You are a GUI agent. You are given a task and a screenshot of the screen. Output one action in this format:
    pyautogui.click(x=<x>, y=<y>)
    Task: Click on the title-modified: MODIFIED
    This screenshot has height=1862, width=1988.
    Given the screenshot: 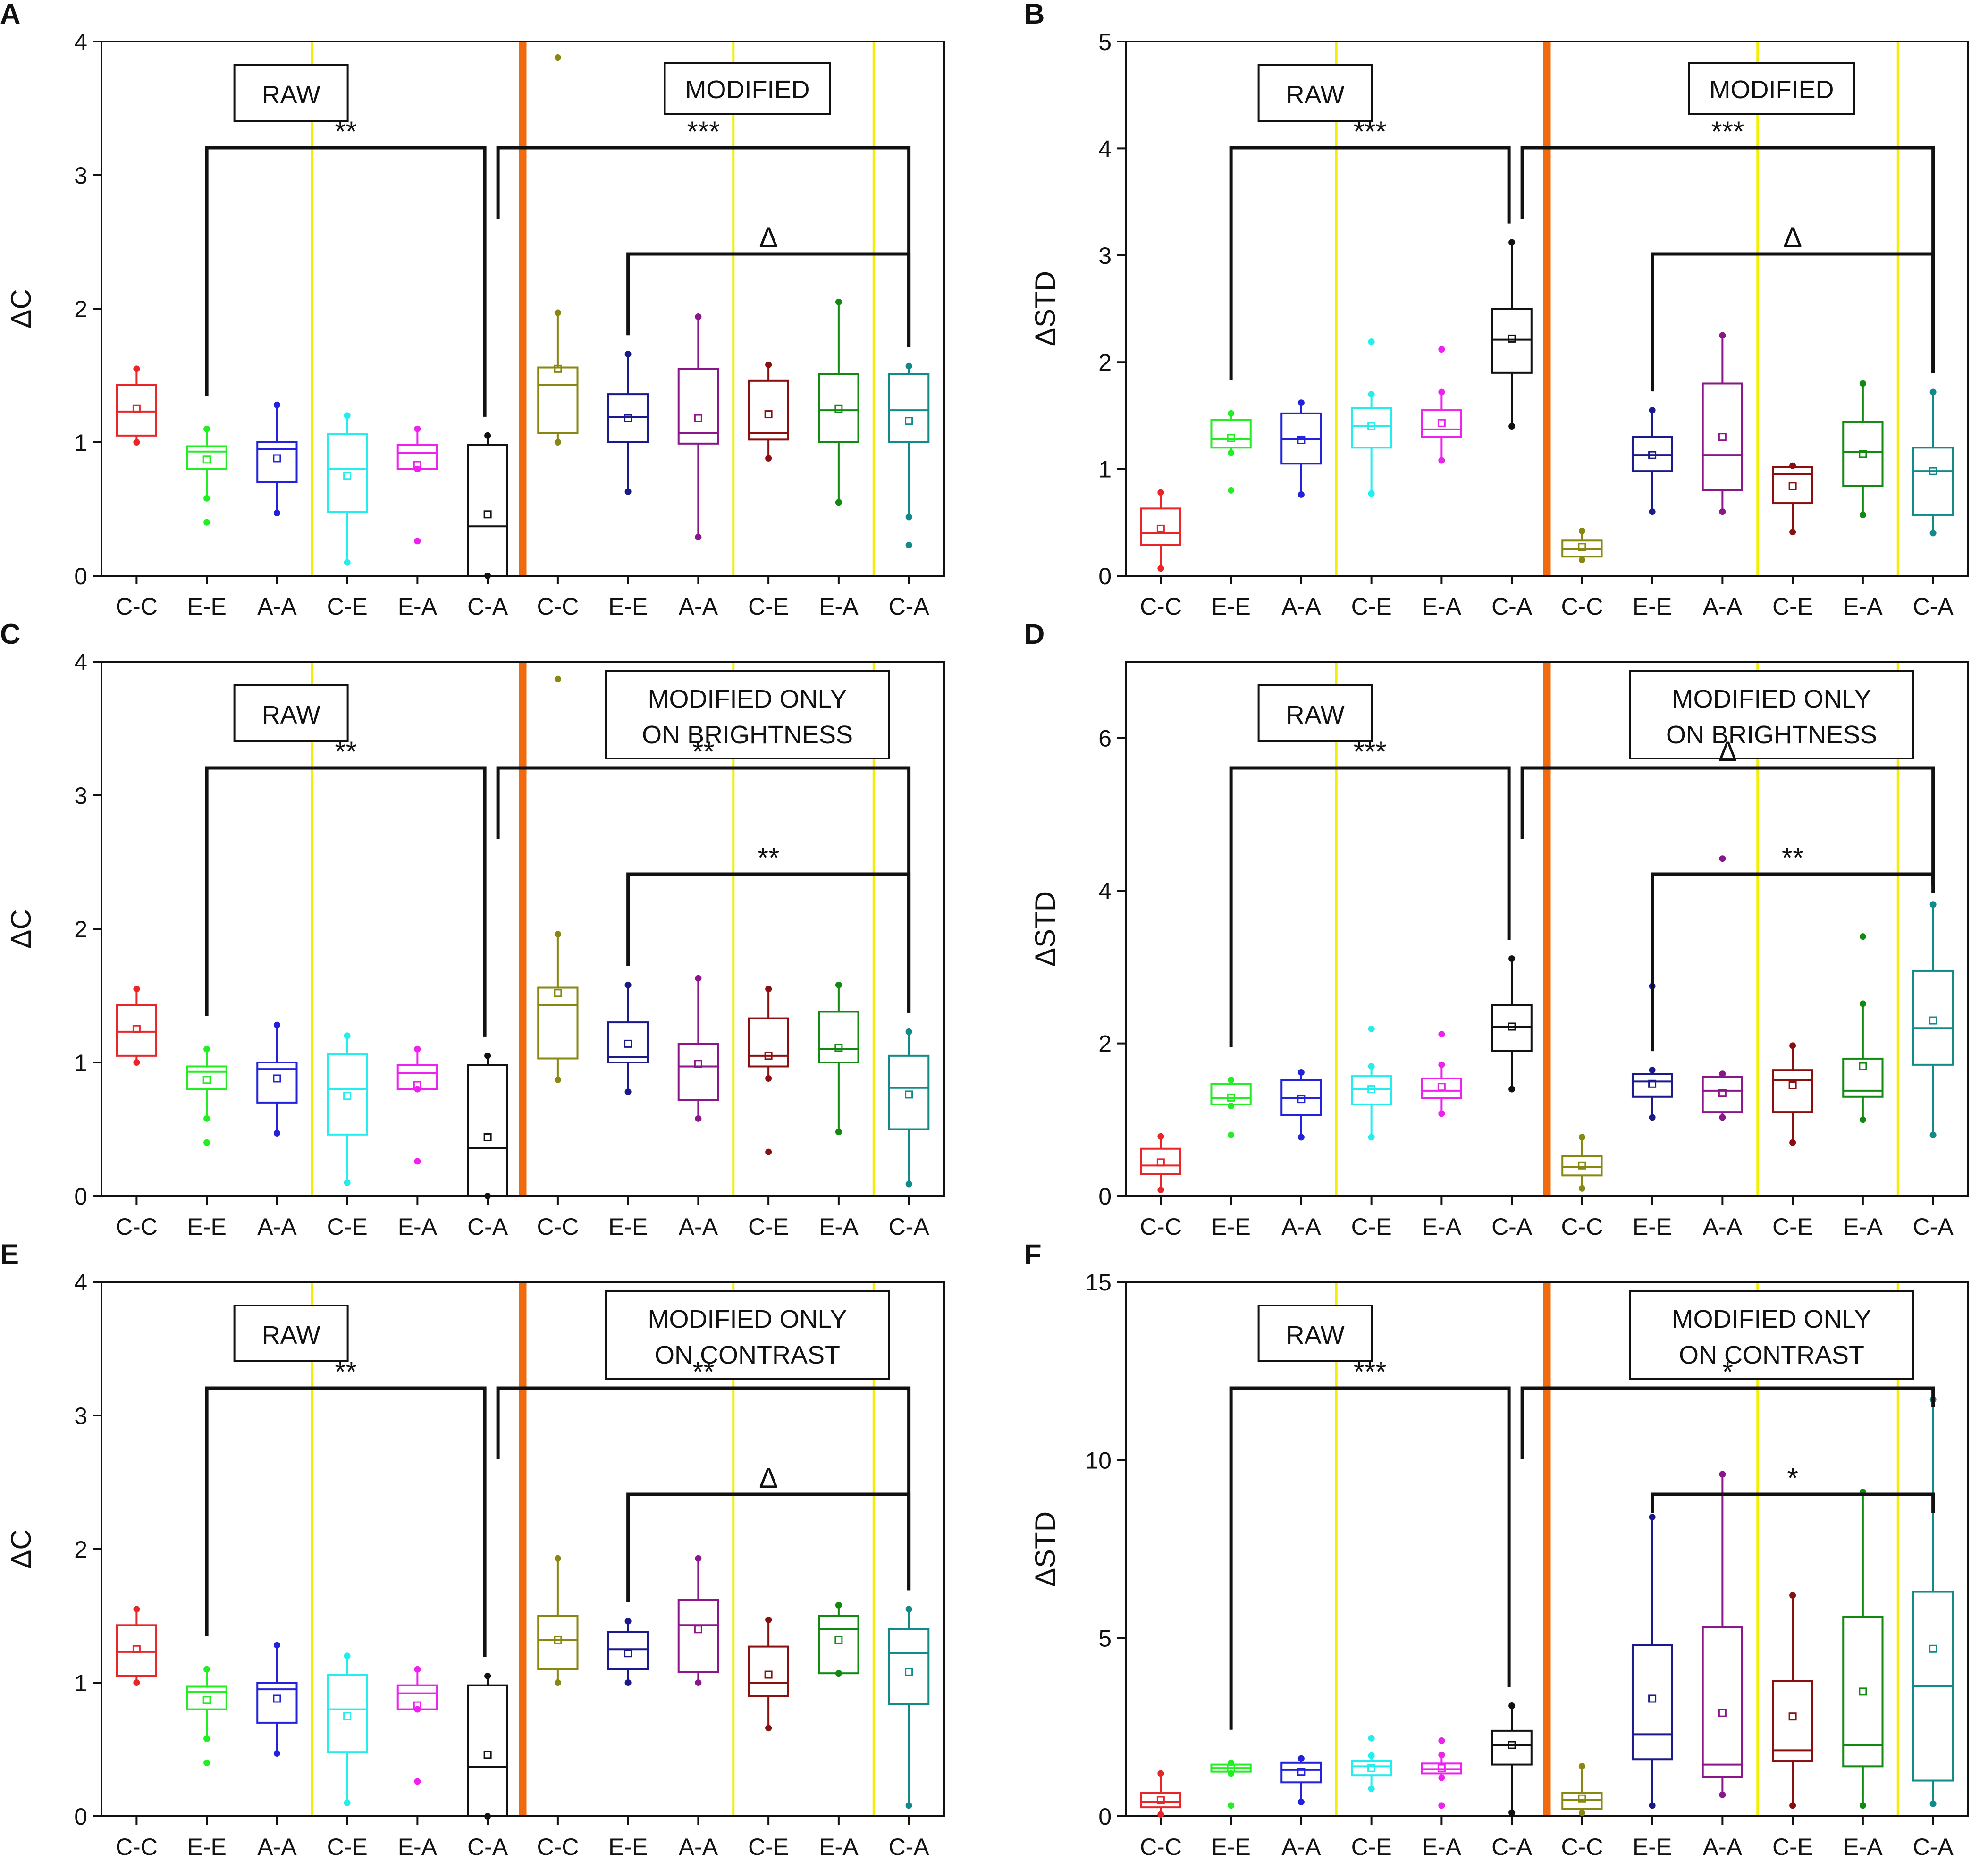 What is the action you would take?
    pyautogui.click(x=1772, y=90)
    